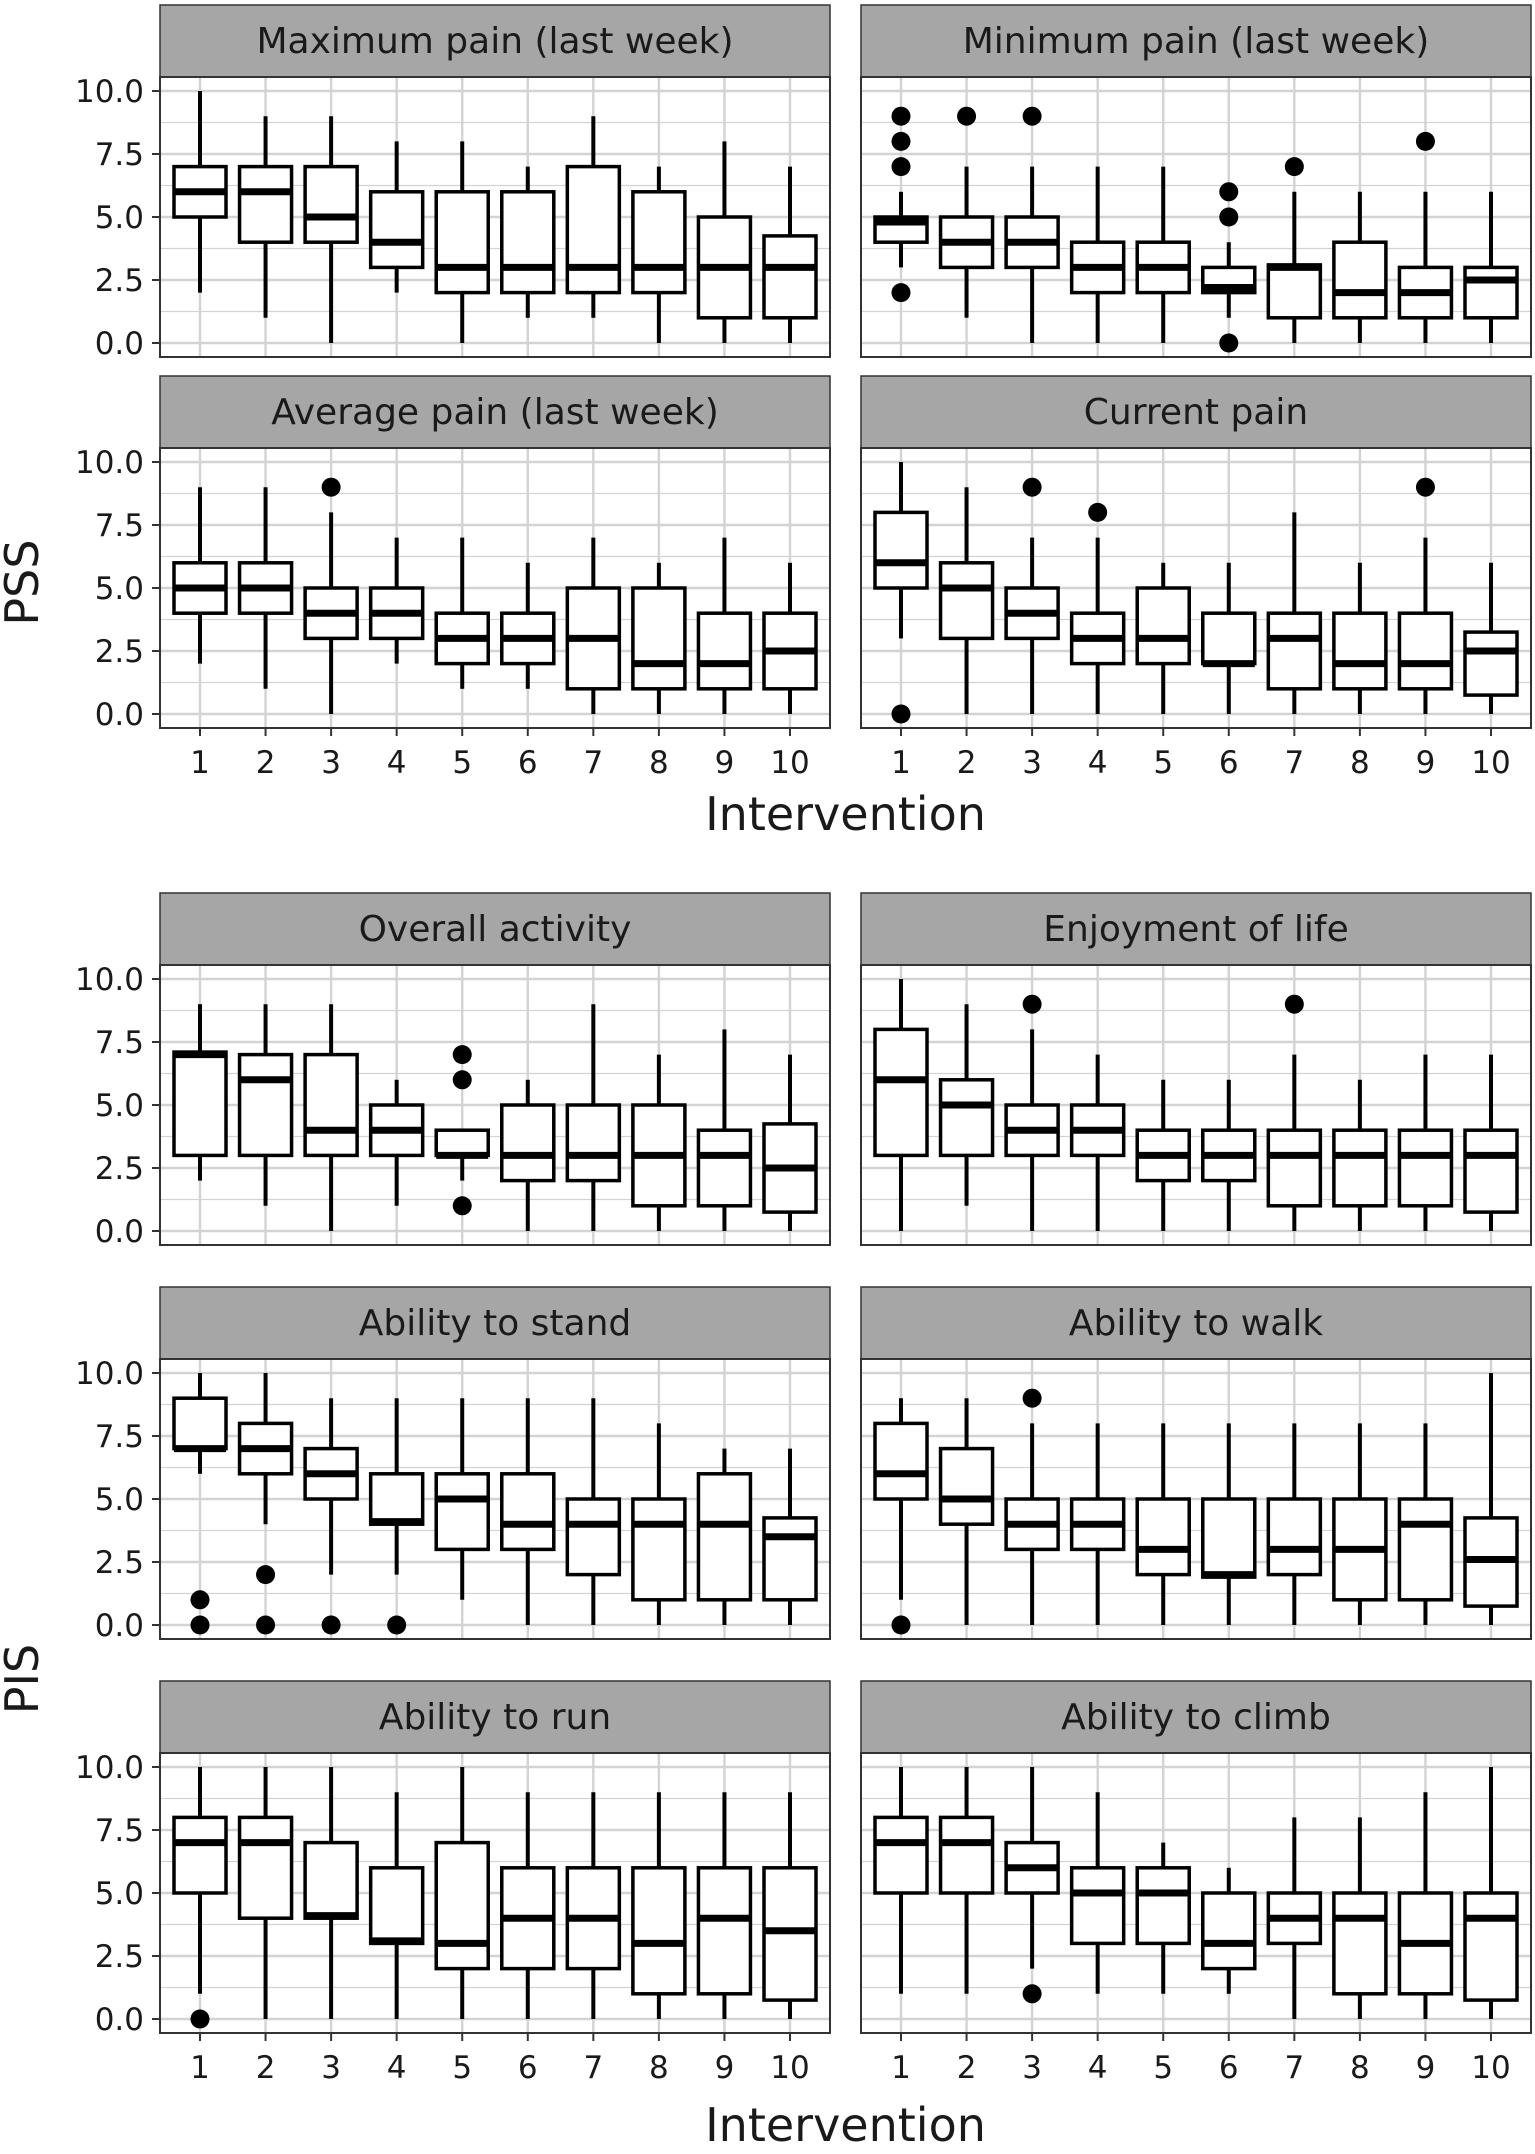 This screenshot has height=2154, width=1535. I want to click on x-tick-label: 6, so click(528, 763).